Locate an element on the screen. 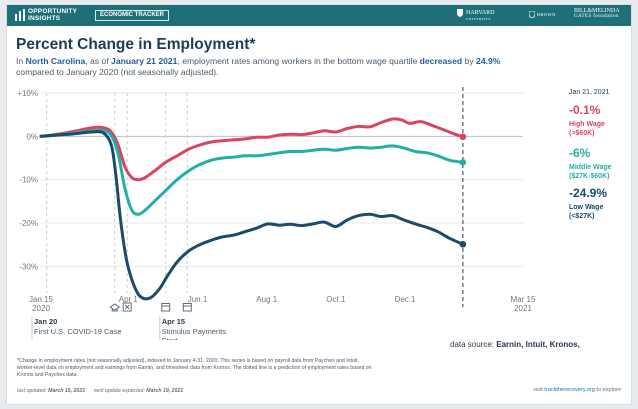  series-name-label: Low Wage is located at coordinates (586, 207).